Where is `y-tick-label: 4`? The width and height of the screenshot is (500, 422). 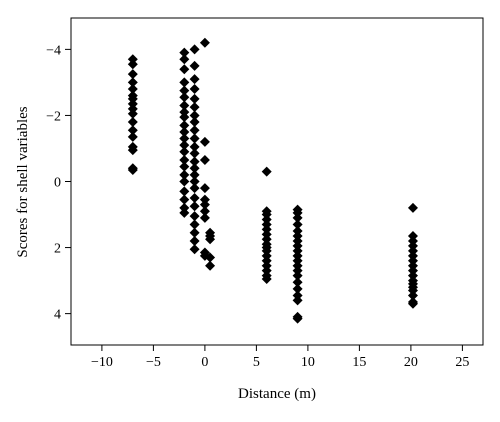 y-tick-label: 4 is located at coordinates (57, 315).